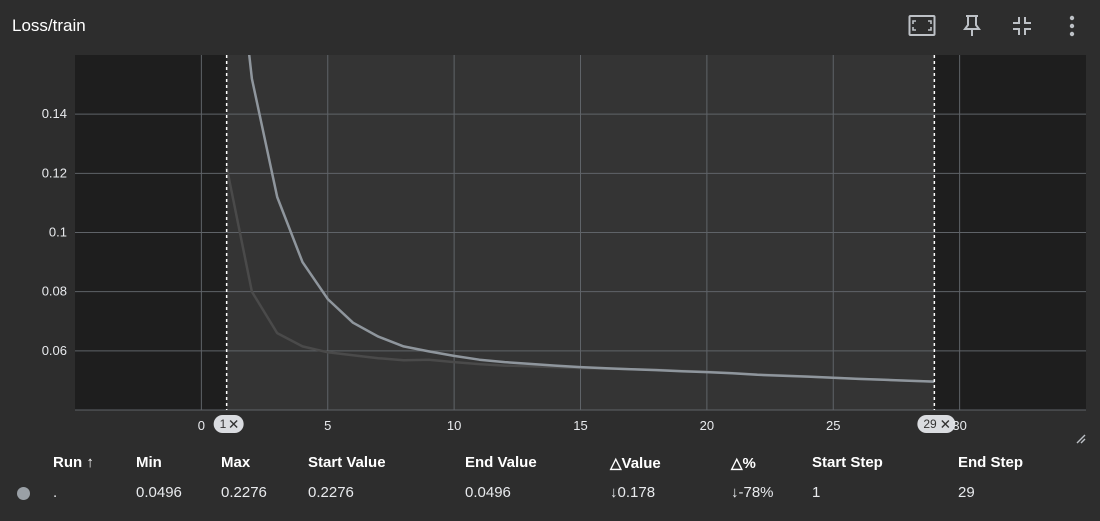 The width and height of the screenshot is (1100, 521). I want to click on collapse-icon, so click(1022, 26).